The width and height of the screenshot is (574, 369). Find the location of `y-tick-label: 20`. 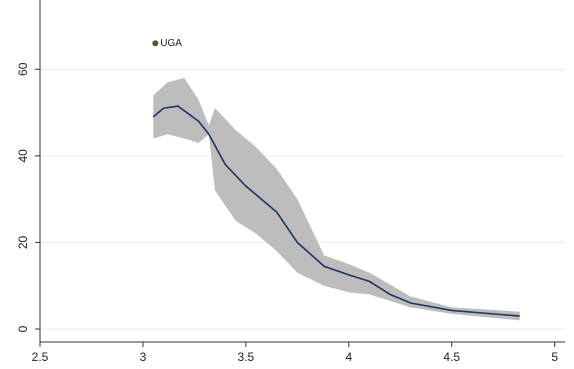

y-tick-label: 20 is located at coordinates (23, 242).